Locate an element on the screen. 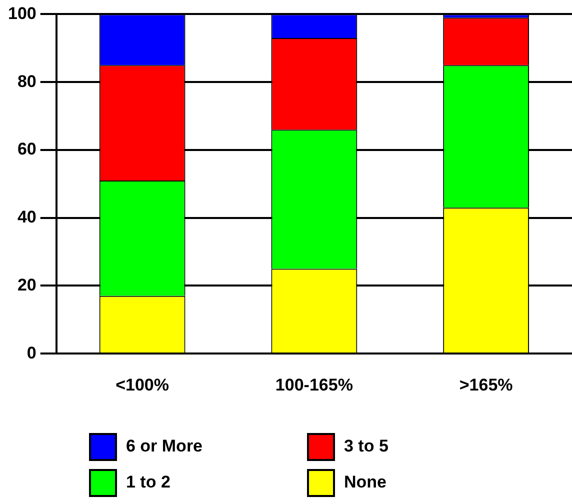 Image resolution: width=572 pixels, height=504 pixels. x-tick-label: <100% is located at coordinates (143, 384).